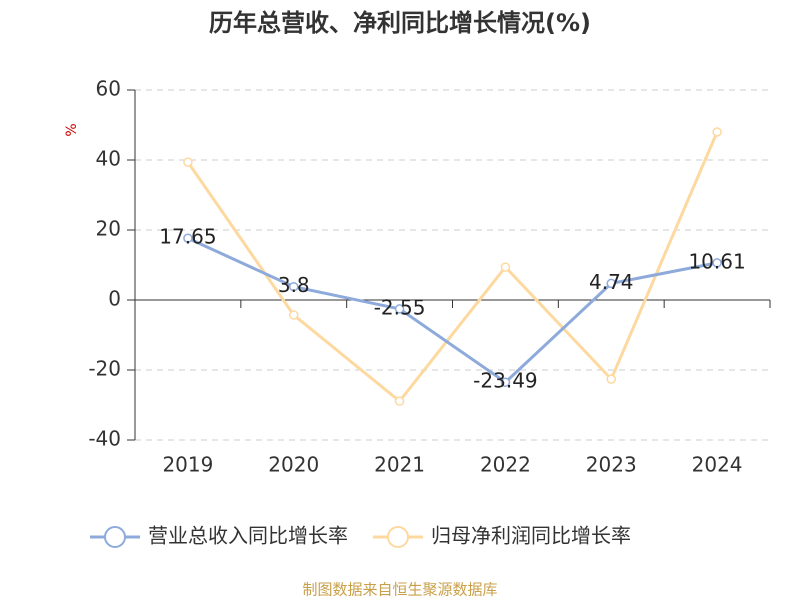 This screenshot has width=800, height=600. What do you see at coordinates (108, 89) in the screenshot?
I see `y-tick-label: 60` at bounding box center [108, 89].